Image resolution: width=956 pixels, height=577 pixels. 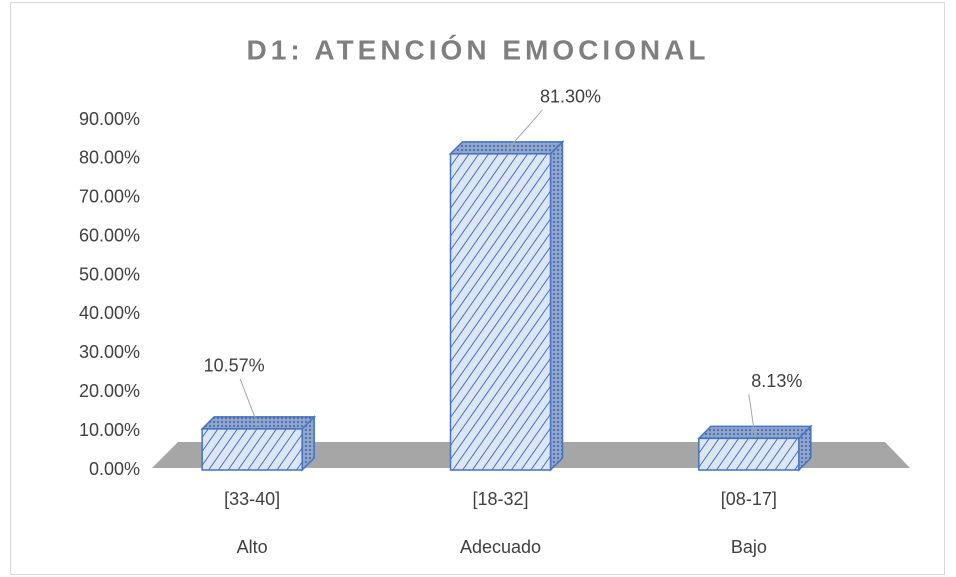 I want to click on value-label: 8.13%, so click(x=776, y=381).